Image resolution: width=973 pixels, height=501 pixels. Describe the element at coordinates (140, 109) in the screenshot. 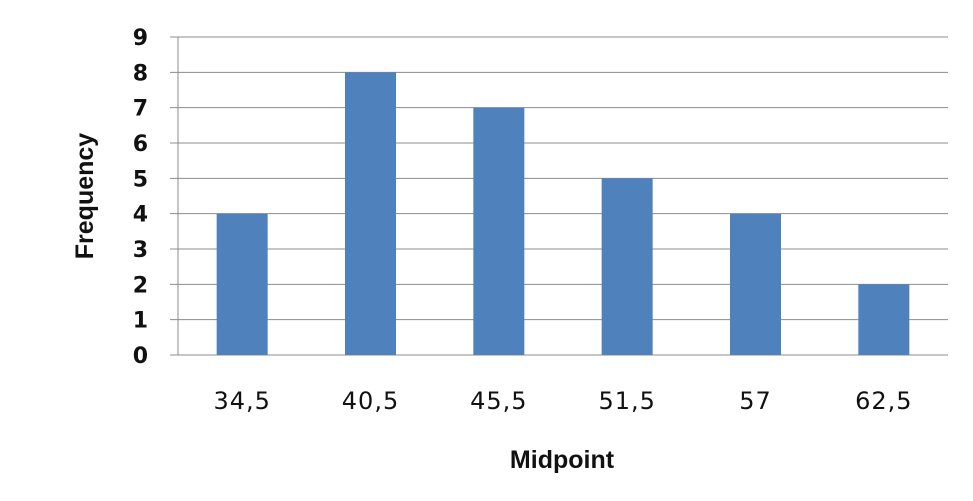

I see `y-tick-label: 7` at that location.